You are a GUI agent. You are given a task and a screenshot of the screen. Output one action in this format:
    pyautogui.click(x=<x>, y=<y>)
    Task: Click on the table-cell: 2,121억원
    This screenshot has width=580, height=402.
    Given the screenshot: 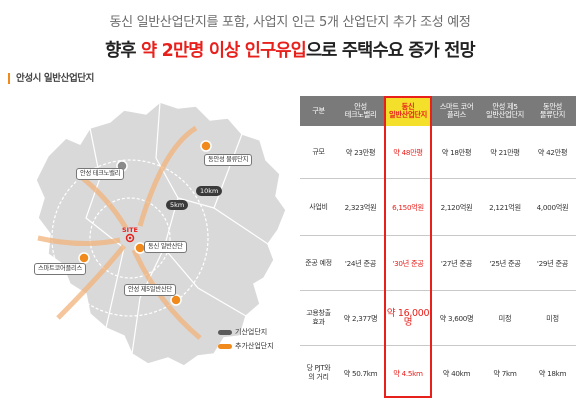 What is the action you would take?
    pyautogui.click(x=505, y=207)
    